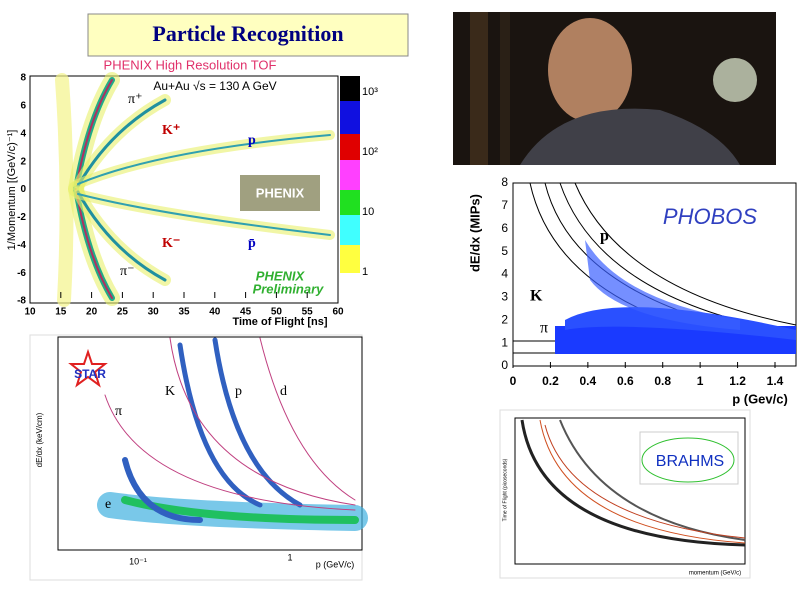 Image resolution: width=800 pixels, height=600 pixels. I want to click on x-tick-label: 0.6, so click(625, 381).